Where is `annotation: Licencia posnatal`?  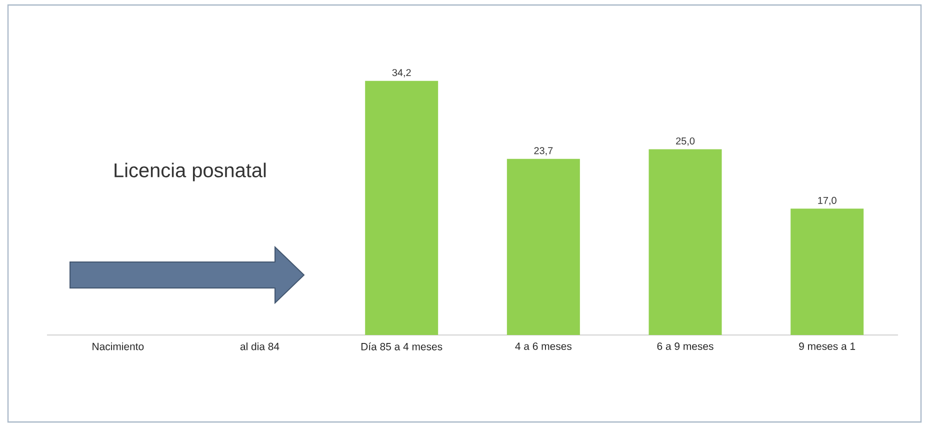 annotation: Licencia posnatal is located at coordinates (190, 172).